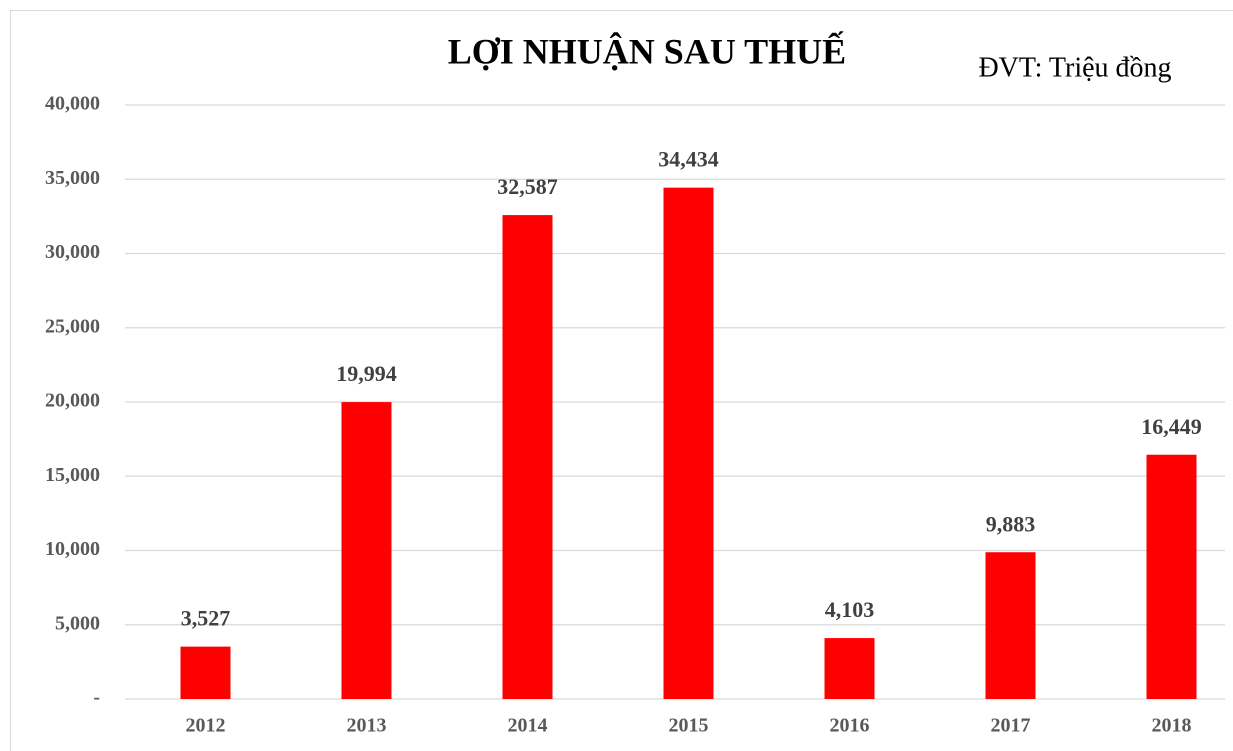  What do you see at coordinates (1171, 426) in the screenshot?
I see `data-label: 16,449` at bounding box center [1171, 426].